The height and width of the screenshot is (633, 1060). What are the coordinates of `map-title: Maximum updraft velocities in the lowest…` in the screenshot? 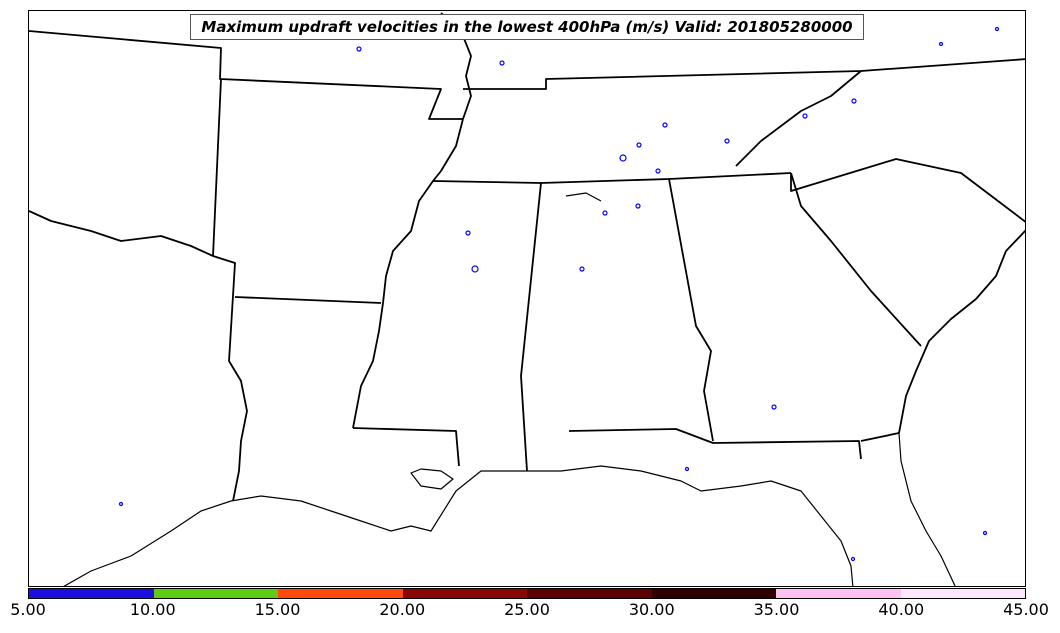 It's located at (527, 27).